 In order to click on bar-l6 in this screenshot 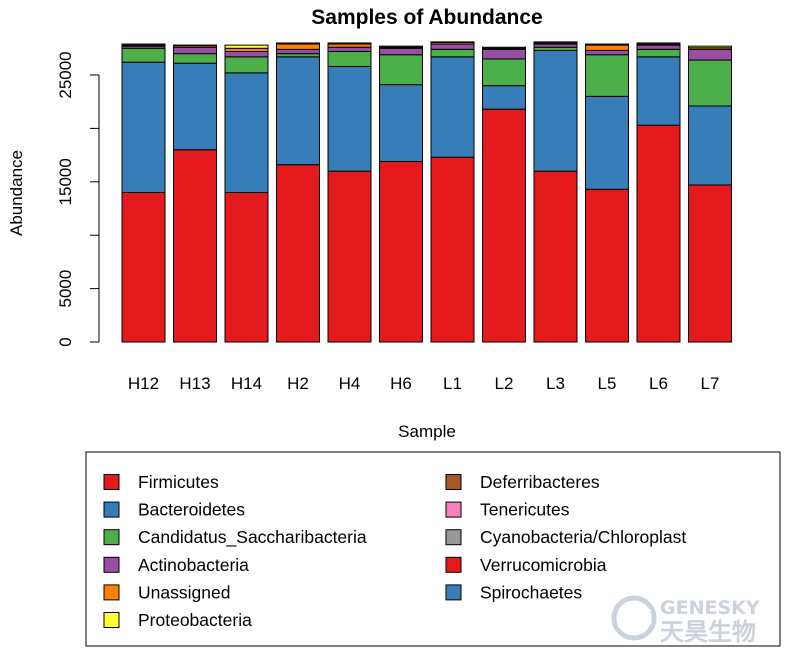, I will do `click(658, 192)`.